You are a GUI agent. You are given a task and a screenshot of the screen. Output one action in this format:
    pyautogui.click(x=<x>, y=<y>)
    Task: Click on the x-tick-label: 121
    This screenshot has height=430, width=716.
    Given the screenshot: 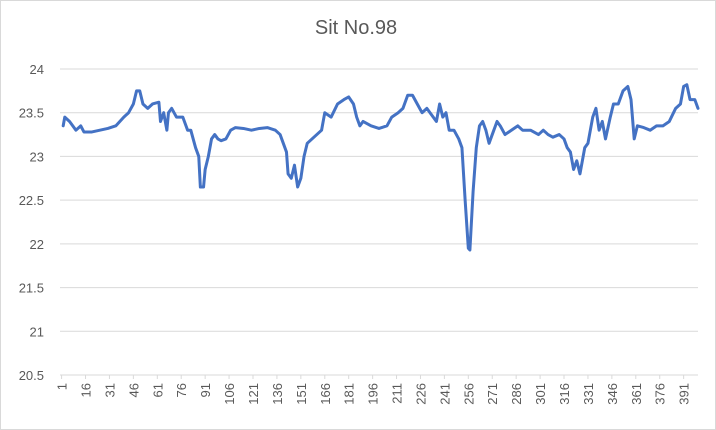 What is the action you would take?
    pyautogui.click(x=253, y=394)
    